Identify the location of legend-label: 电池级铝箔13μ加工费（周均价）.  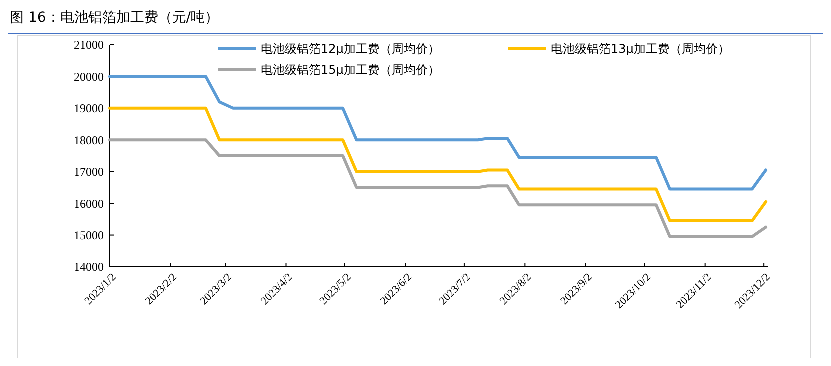
(640, 49).